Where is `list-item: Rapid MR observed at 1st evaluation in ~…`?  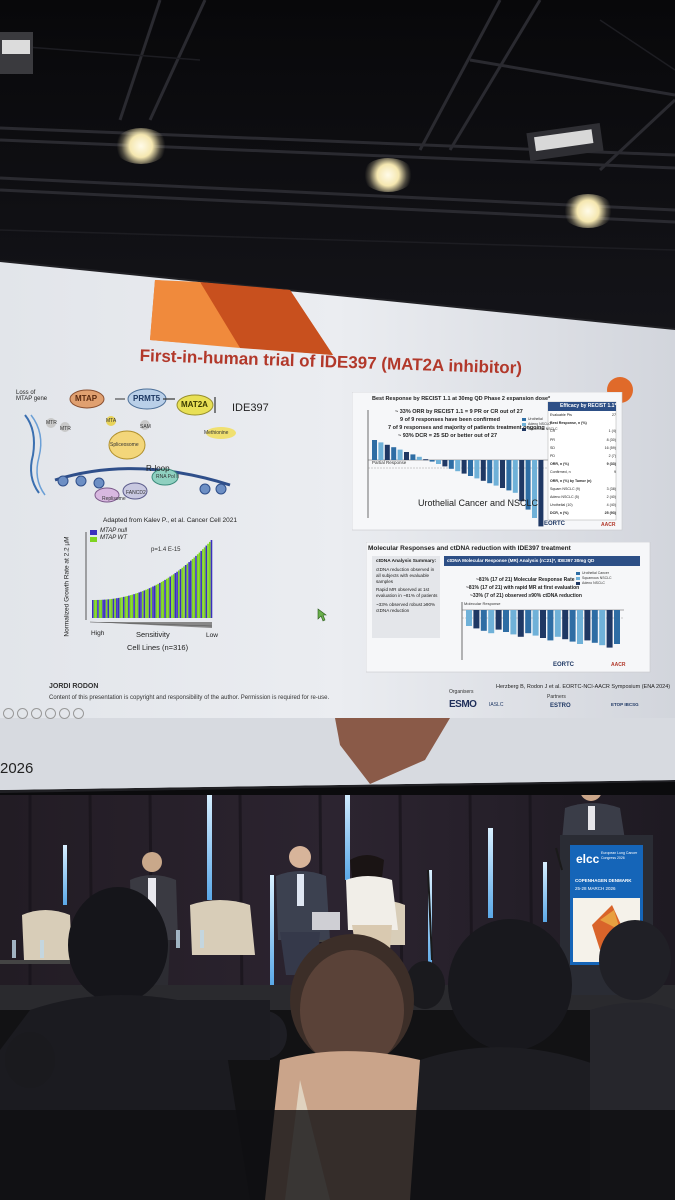
list-item: Rapid MR observed at 1st evaluation in ~… is located at coordinates (407, 593).